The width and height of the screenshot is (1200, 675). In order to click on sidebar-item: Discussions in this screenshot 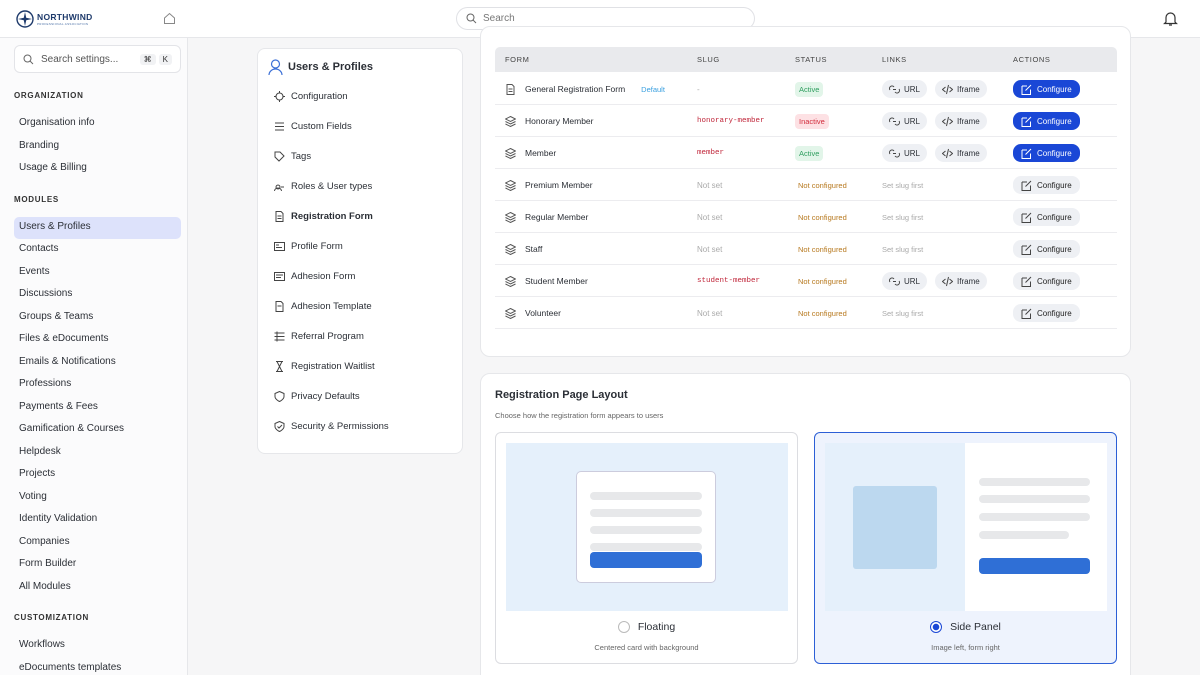, I will do `click(46, 293)`.